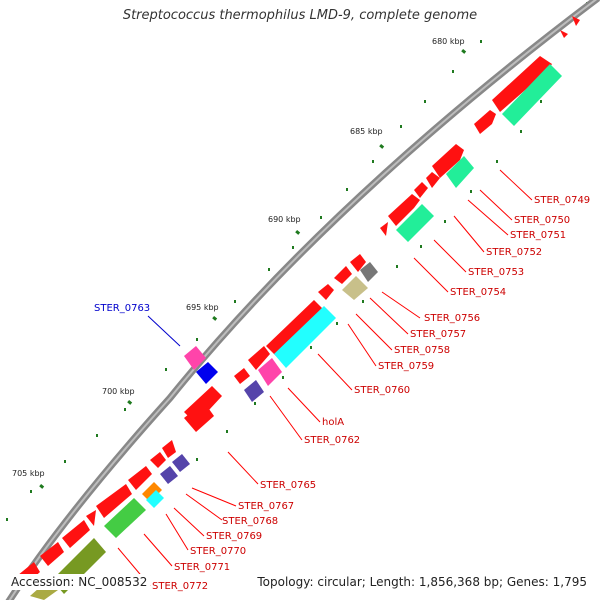 The width and height of the screenshot is (600, 600). Describe the element at coordinates (202, 567) in the screenshot. I see `gene-label: STER_0771` at that location.